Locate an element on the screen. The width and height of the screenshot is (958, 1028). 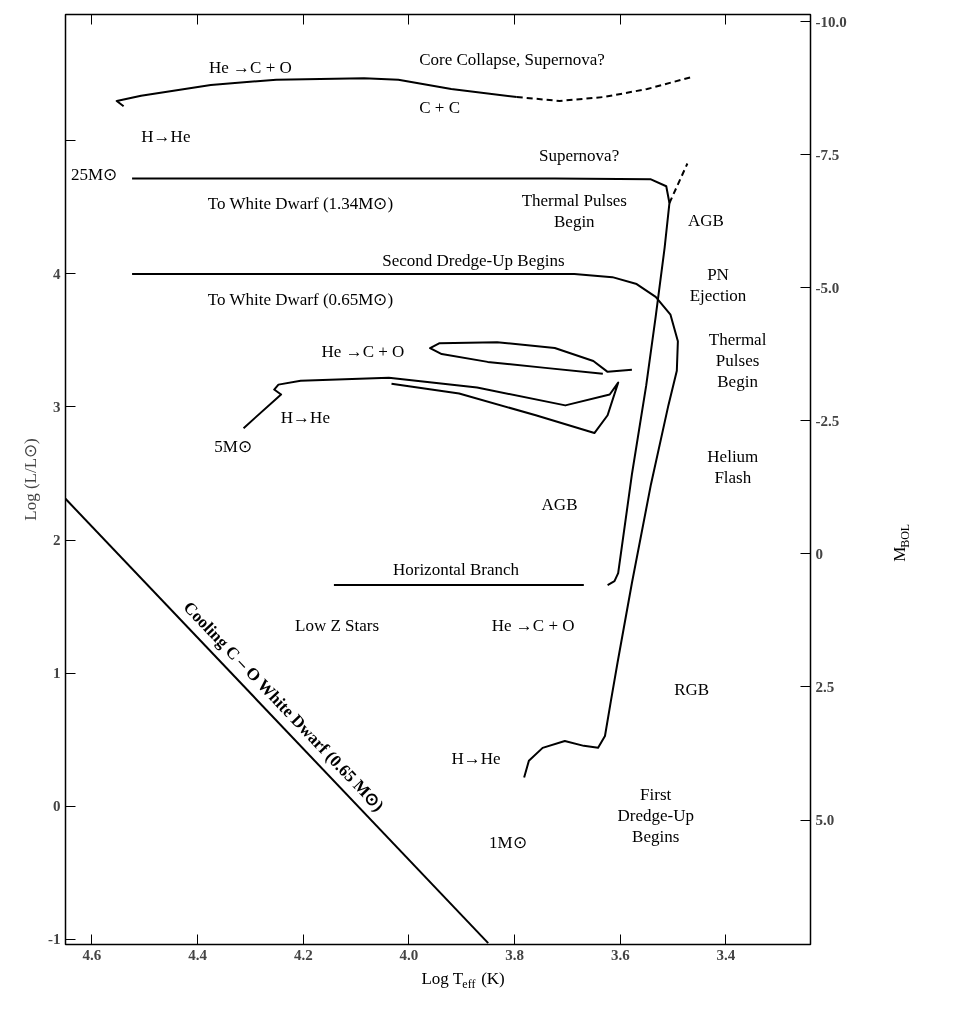
y2-tick-label: -10.0 is located at coordinates (831, 21).